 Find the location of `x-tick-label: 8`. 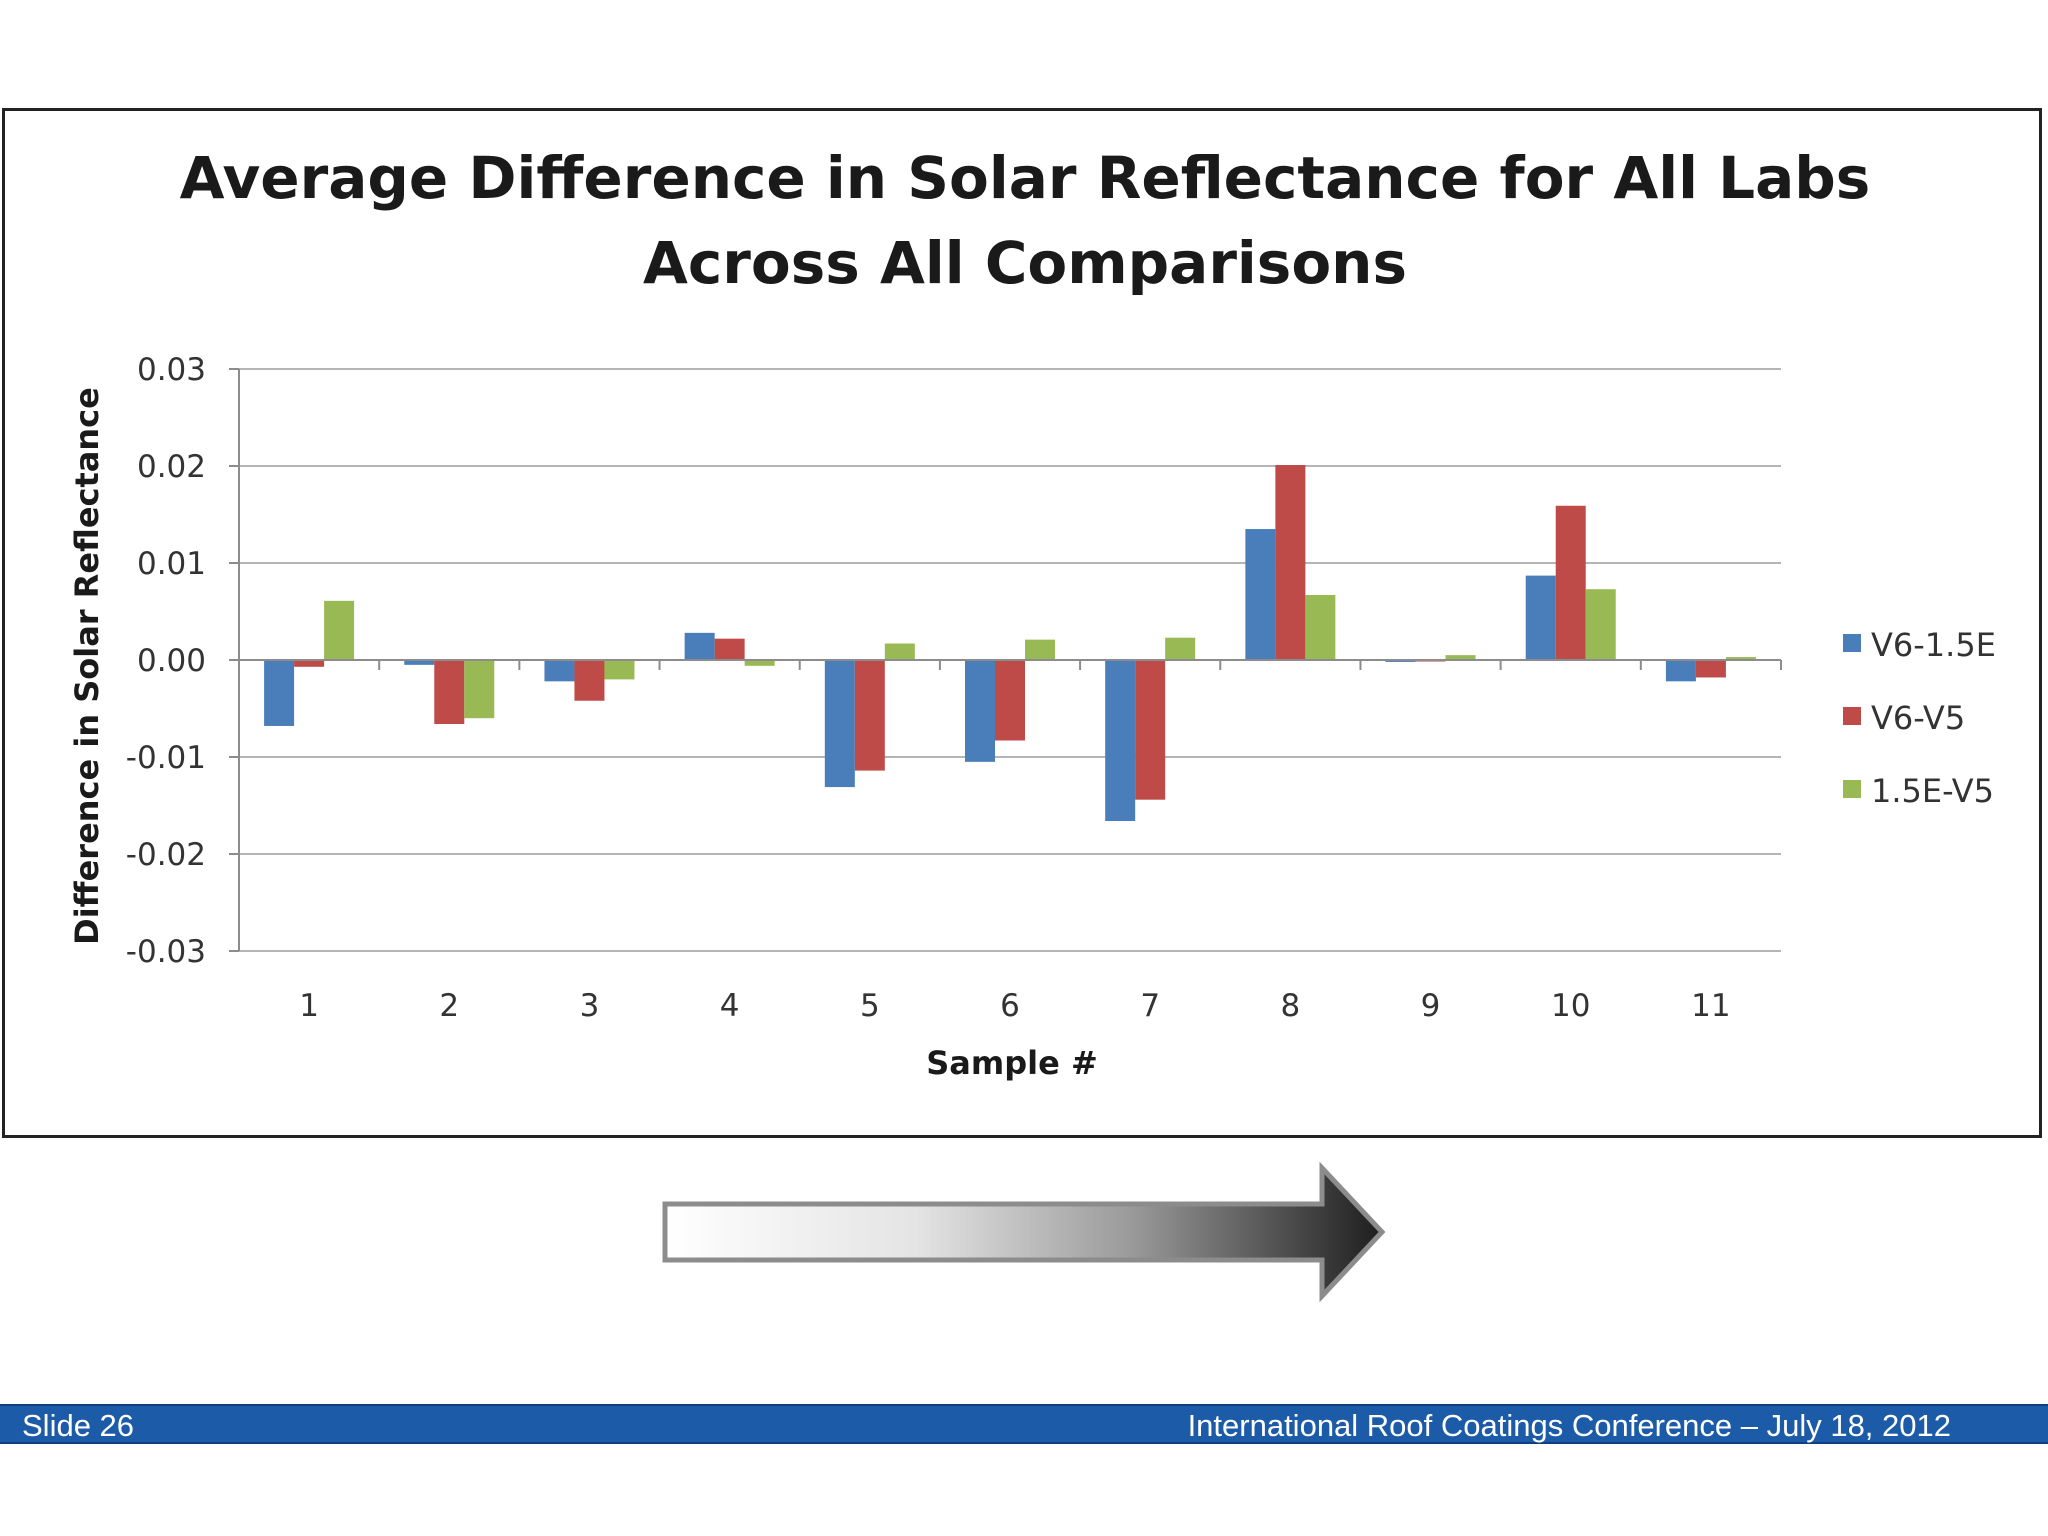

x-tick-label: 8 is located at coordinates (1290, 1006).